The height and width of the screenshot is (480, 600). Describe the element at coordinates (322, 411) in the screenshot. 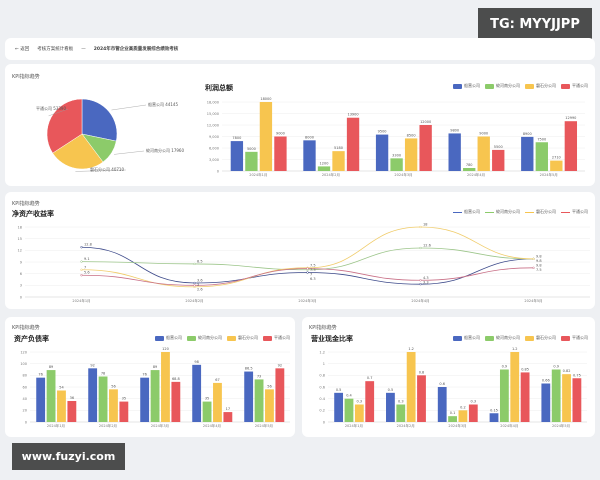

I see `y-tick-label: 0.2` at that location.